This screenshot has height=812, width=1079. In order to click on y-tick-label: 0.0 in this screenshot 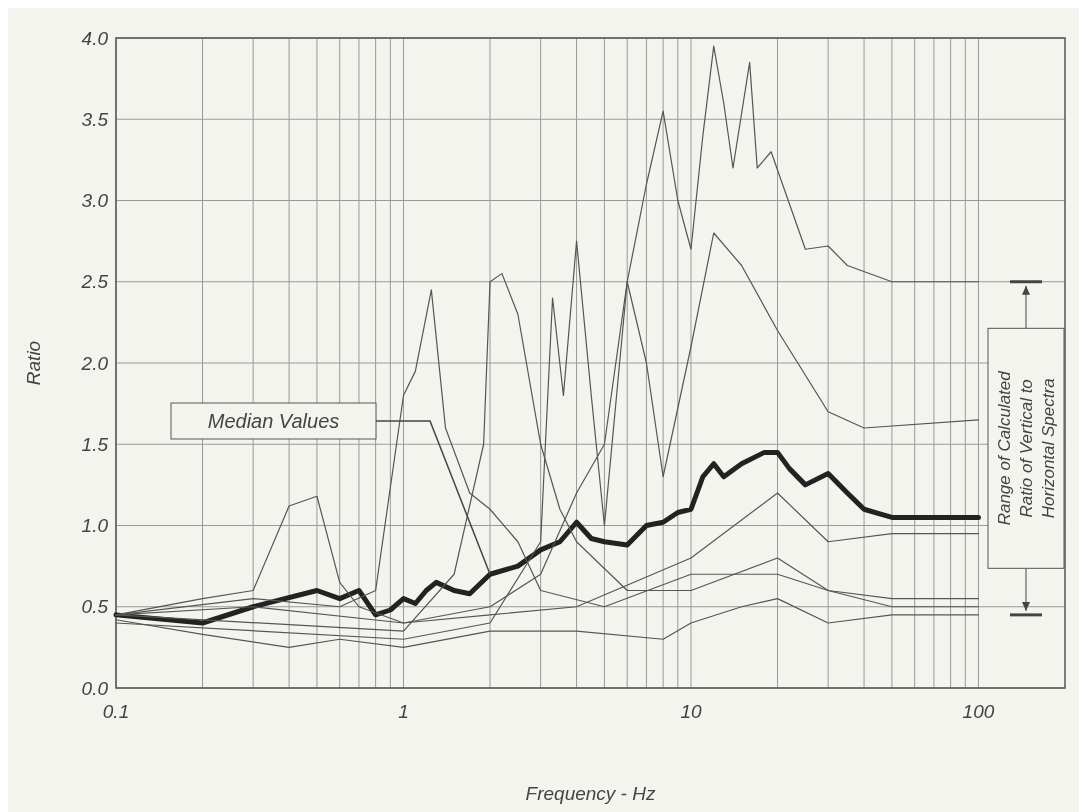, I will do `click(95, 688)`.